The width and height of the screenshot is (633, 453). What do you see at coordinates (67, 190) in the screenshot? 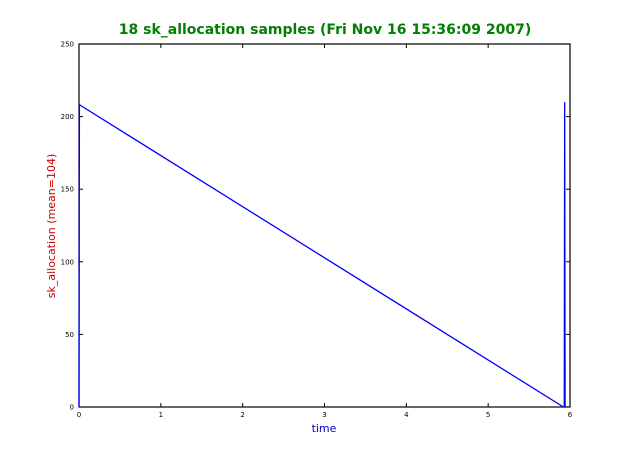
I see `y-tick-label: 150` at bounding box center [67, 190].